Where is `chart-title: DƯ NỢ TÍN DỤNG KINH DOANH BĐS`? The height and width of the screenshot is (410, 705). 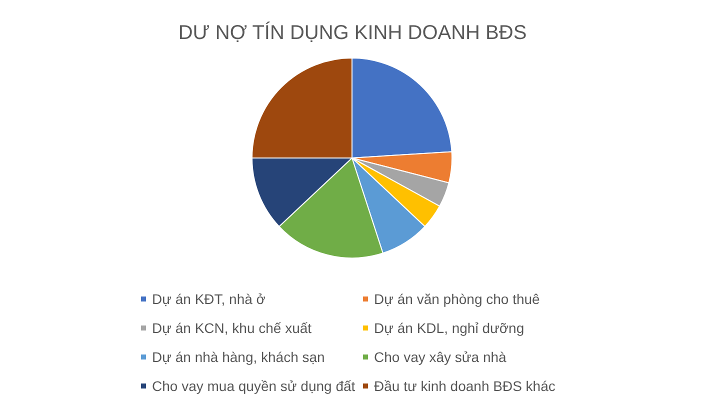 chart-title: DƯ NỢ TÍN DỤNG KINH DOANH BĐS is located at coordinates (352, 32).